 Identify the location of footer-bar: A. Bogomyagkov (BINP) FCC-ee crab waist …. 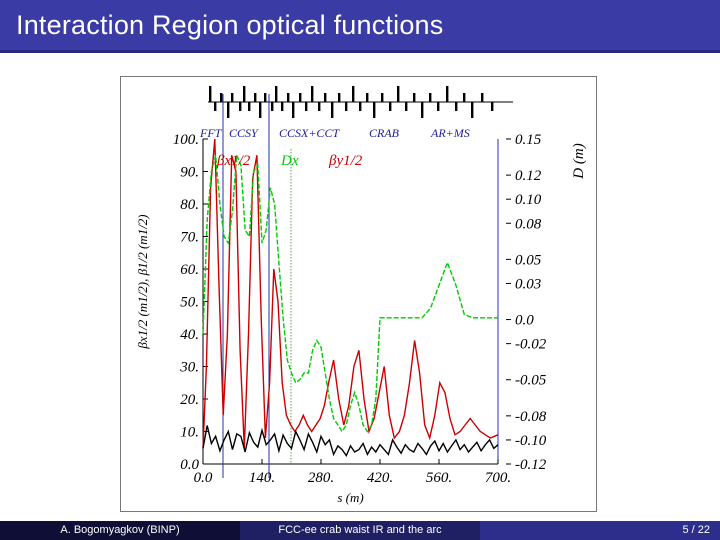
(360, 530).